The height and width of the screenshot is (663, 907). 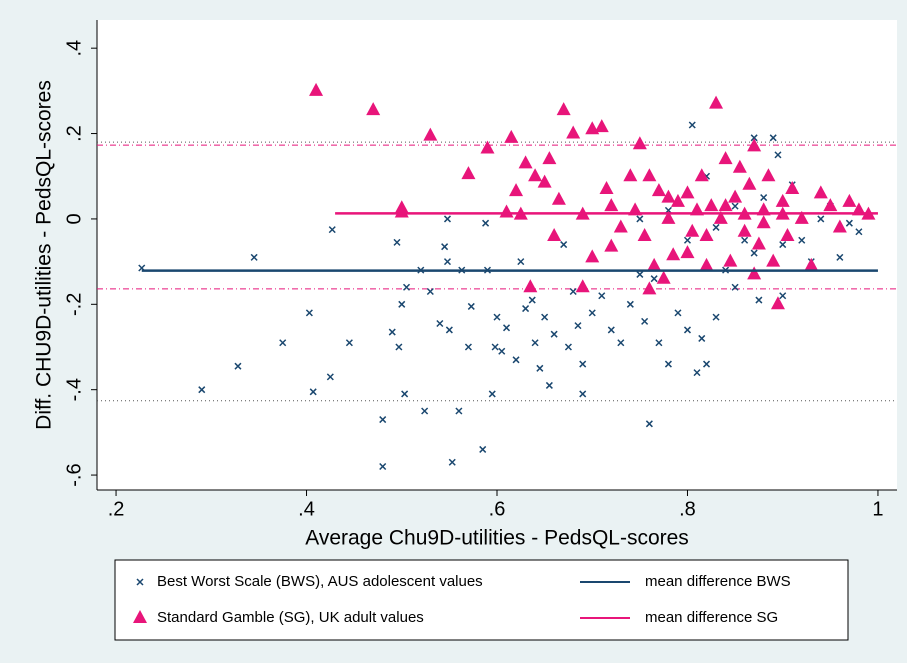 I want to click on legend-label: mean difference SG, so click(x=711, y=617).